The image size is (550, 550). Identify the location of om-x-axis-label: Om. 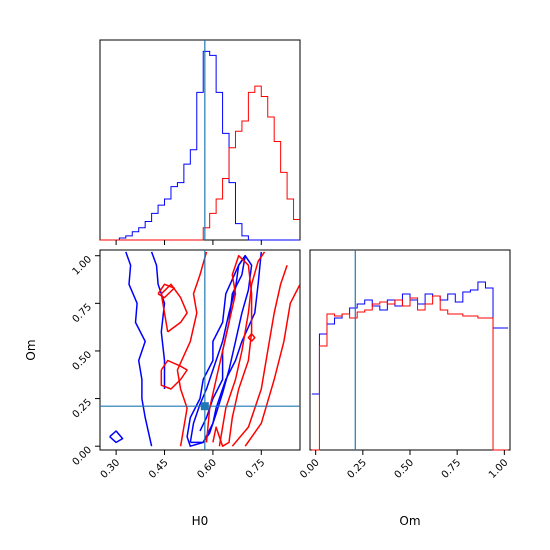
(409, 521).